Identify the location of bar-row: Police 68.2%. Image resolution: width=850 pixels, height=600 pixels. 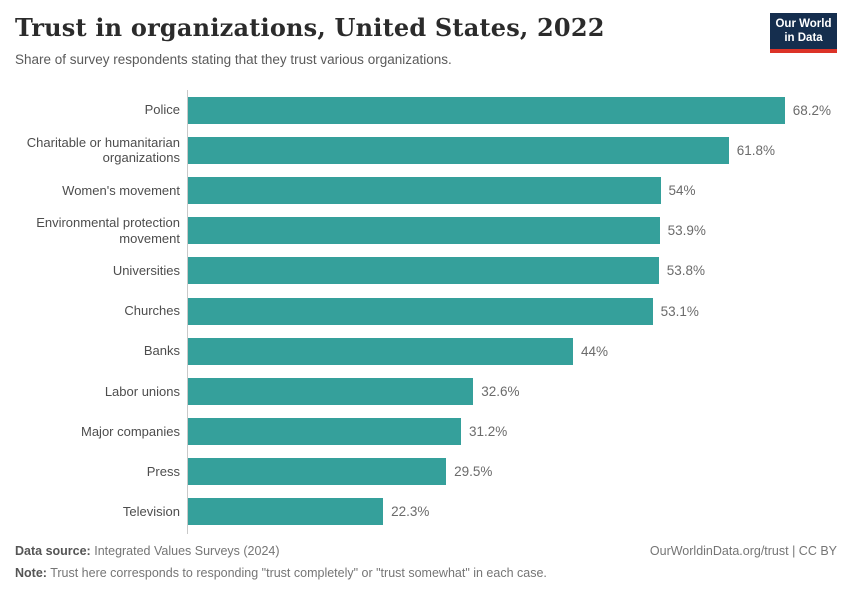
(428, 110).